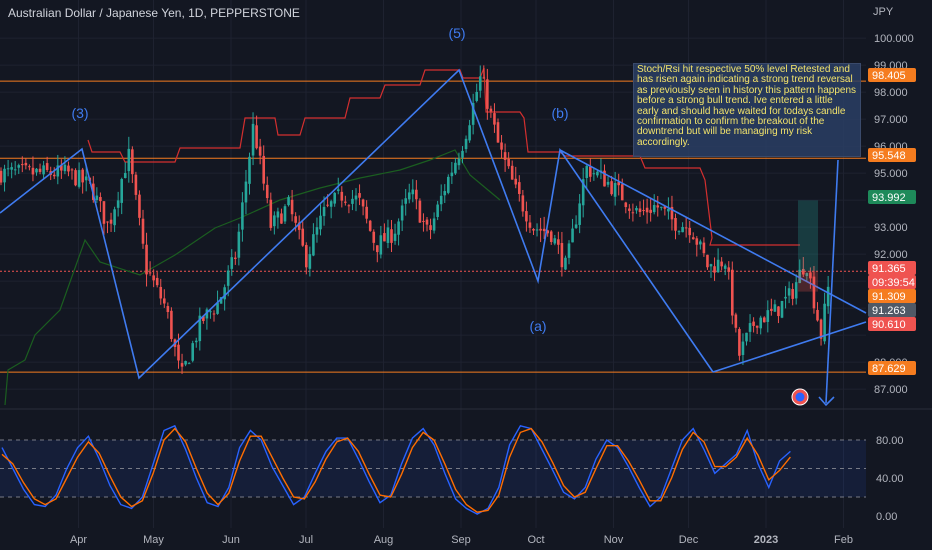 The width and height of the screenshot is (932, 550). I want to click on price-tag-label: 91.263, so click(889, 311).